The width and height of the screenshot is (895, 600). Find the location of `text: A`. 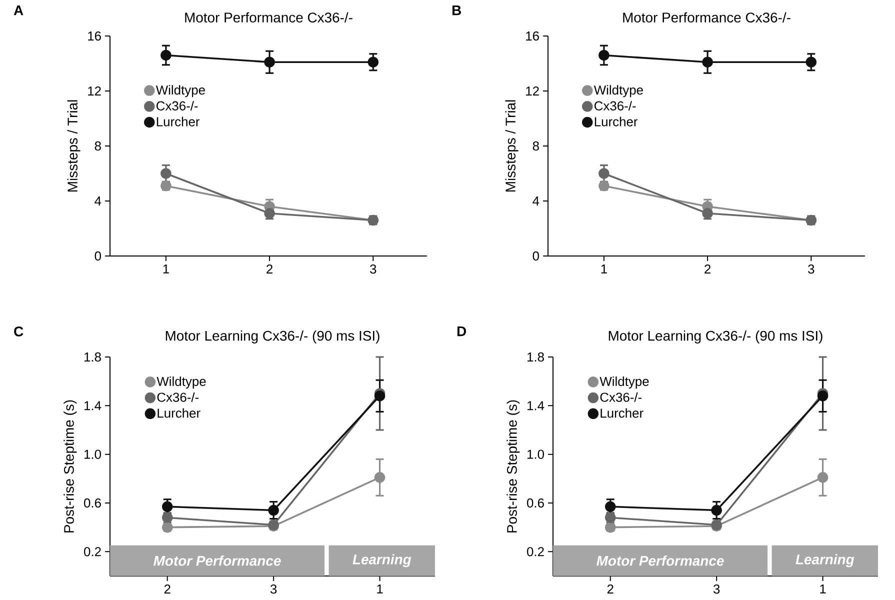

text: A is located at coordinates (19, 11).